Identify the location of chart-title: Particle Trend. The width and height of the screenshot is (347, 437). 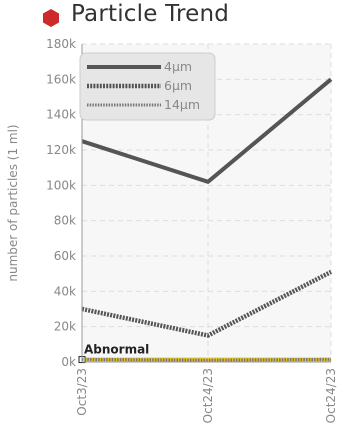
(150, 14).